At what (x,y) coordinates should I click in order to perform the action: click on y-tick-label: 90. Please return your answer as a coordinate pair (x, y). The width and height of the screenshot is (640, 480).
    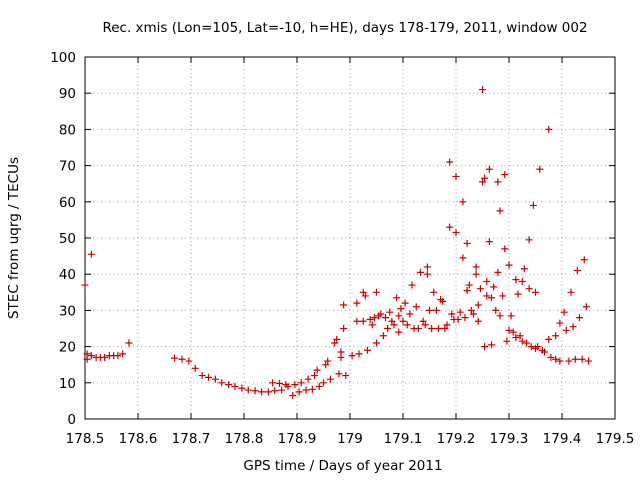
    Looking at the image, I should click on (67, 94).